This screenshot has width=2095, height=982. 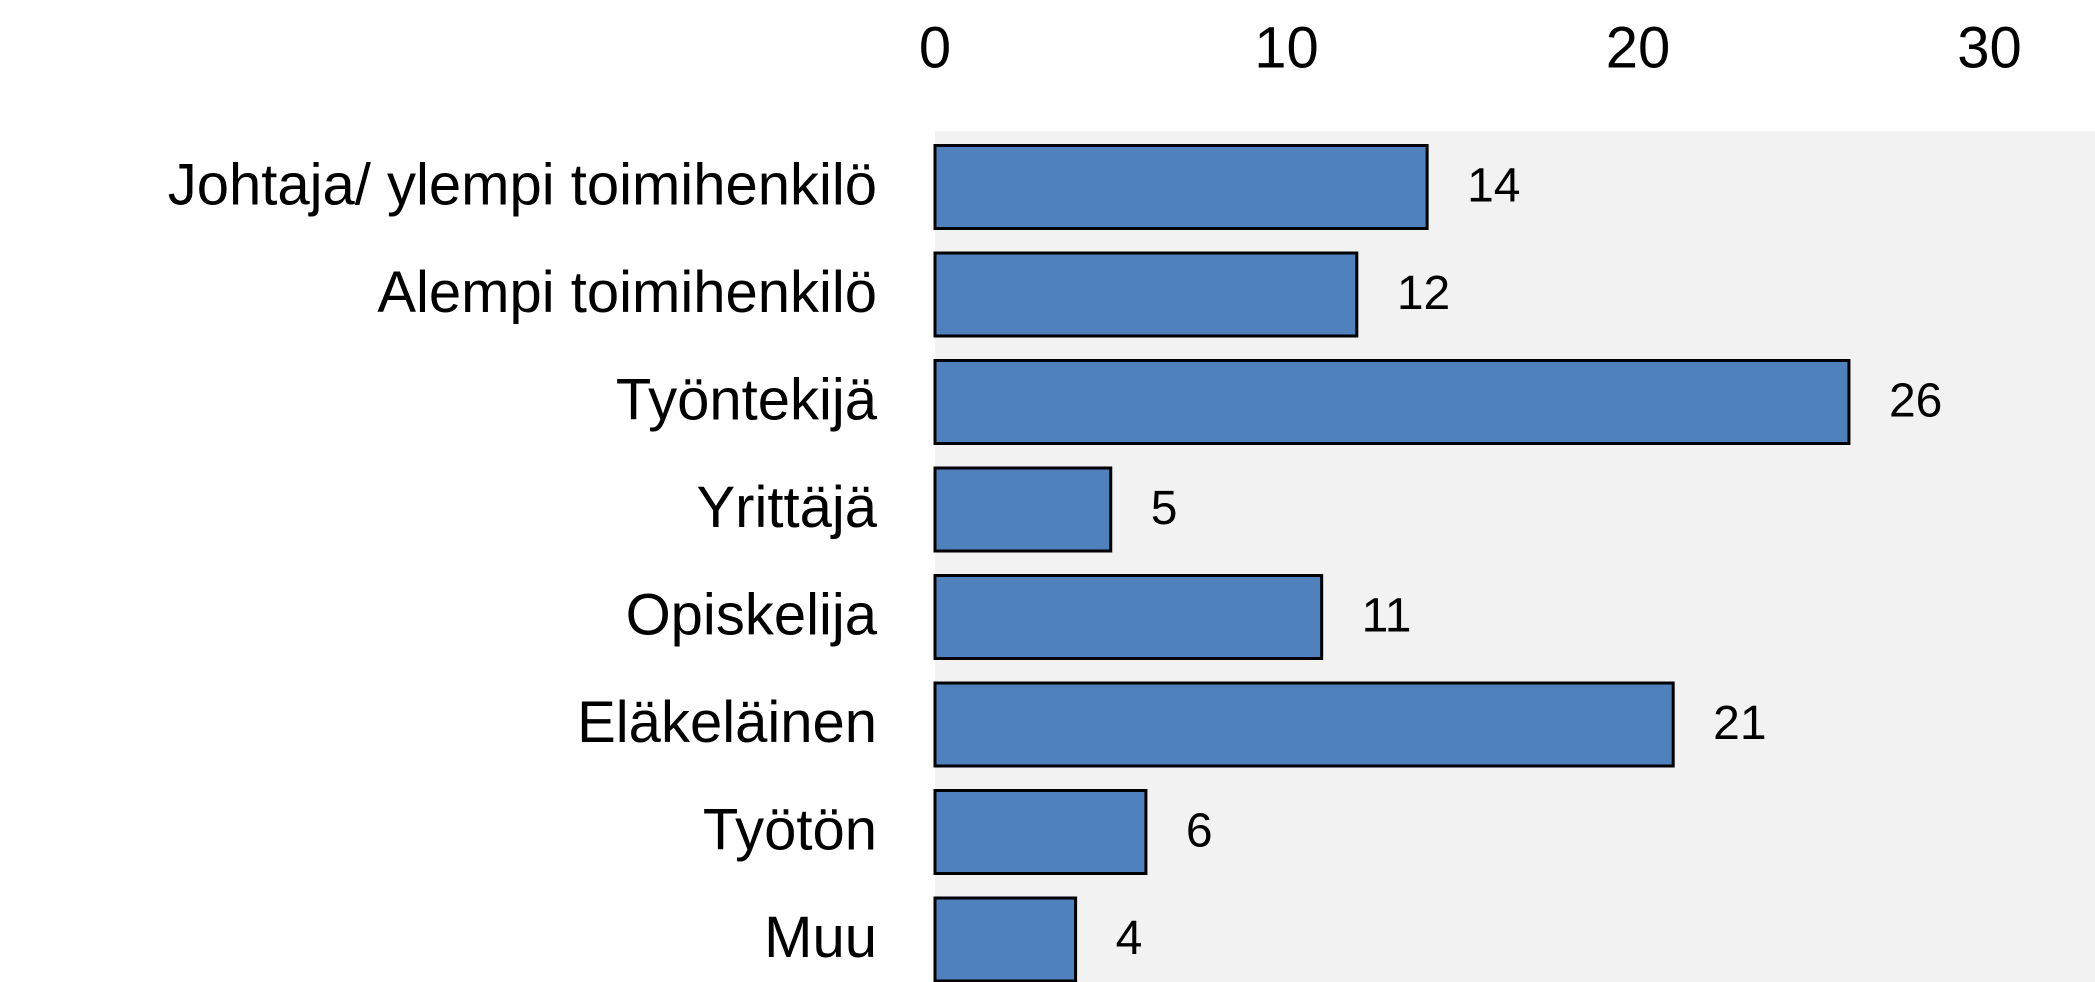 What do you see at coordinates (790, 829) in the screenshot?
I see `y-tick-label: Työtön` at bounding box center [790, 829].